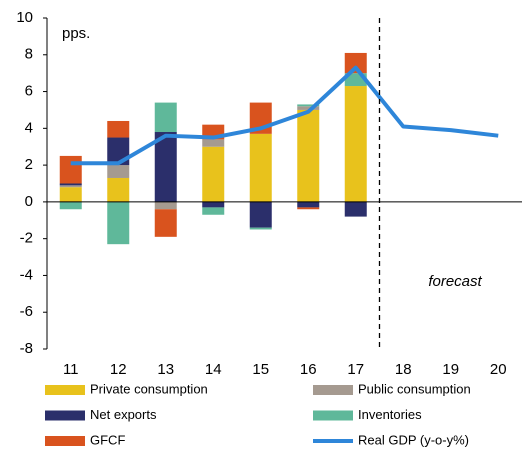  I want to click on x-tick-label: 15, so click(260, 369).